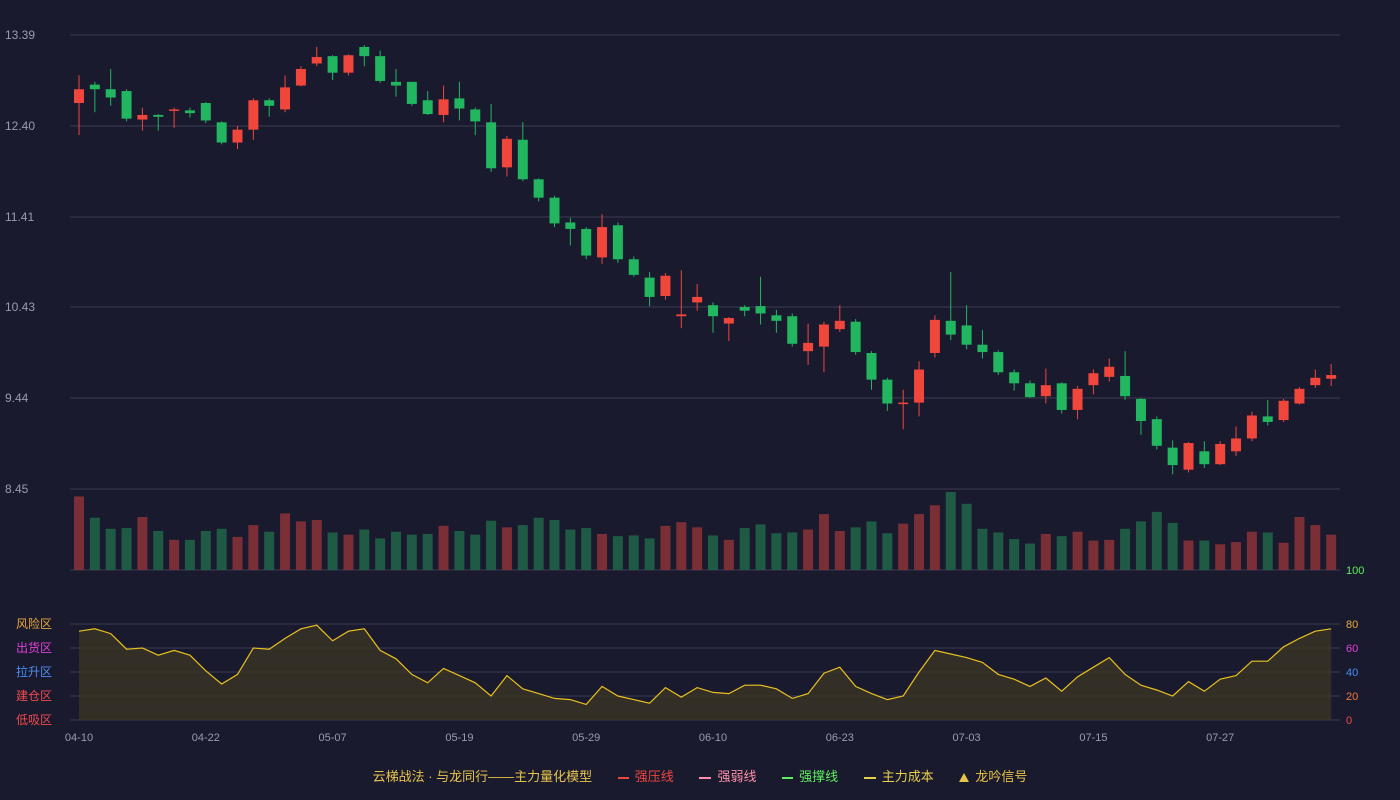 Image resolution: width=1400 pixels, height=800 pixels. What do you see at coordinates (840, 738) in the screenshot?
I see `x-tick-label: 06-23` at bounding box center [840, 738].